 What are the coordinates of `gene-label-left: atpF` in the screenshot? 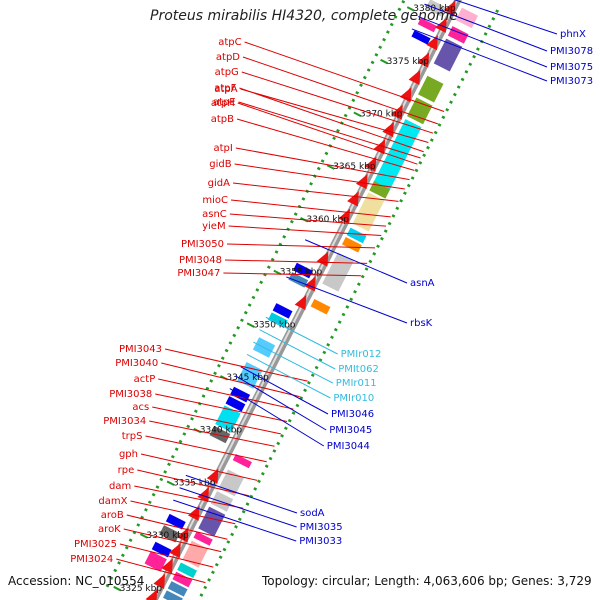 It's located at (225, 88).